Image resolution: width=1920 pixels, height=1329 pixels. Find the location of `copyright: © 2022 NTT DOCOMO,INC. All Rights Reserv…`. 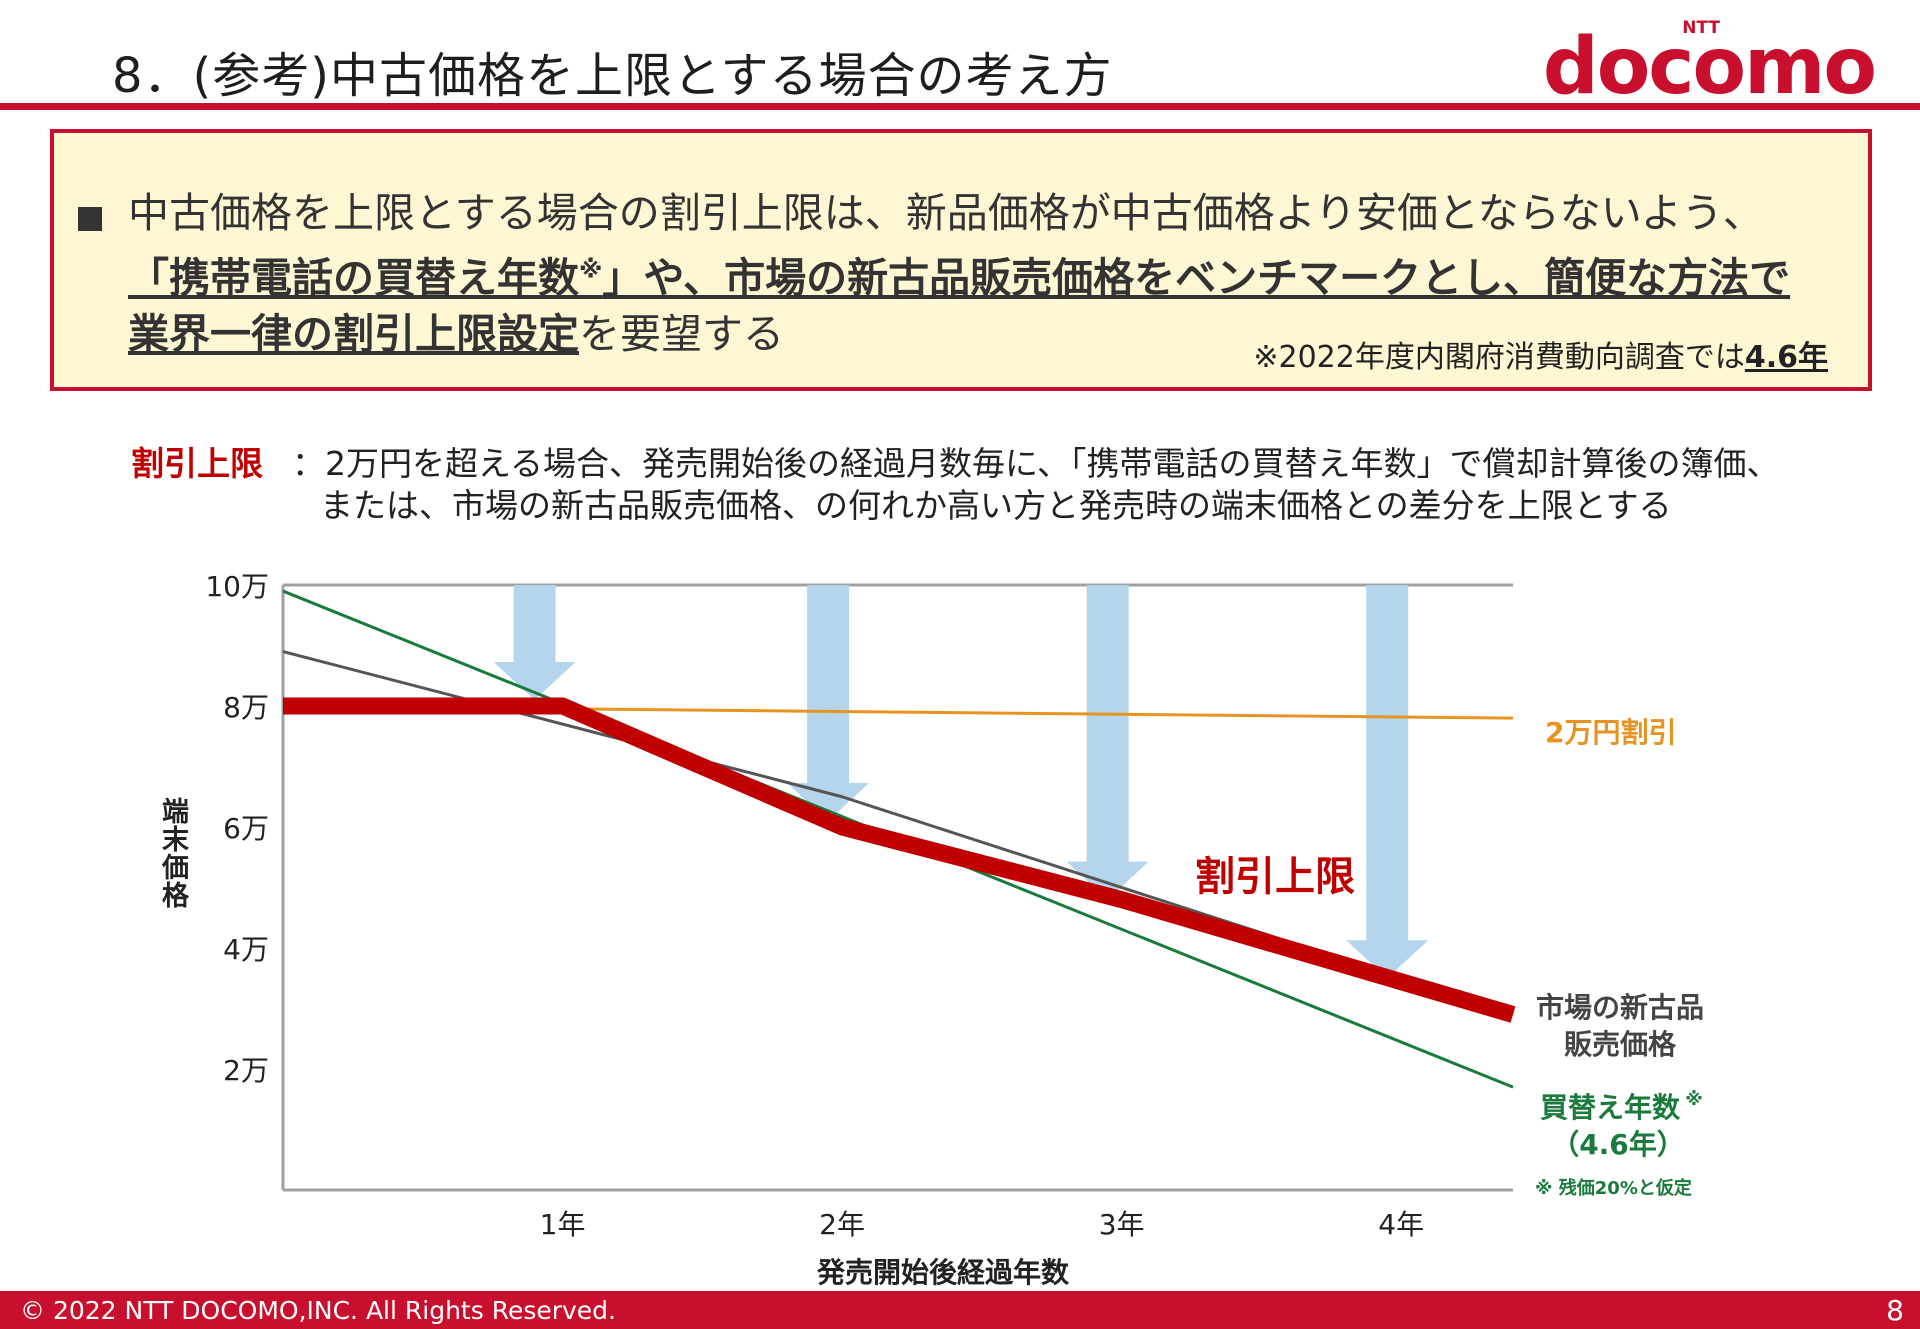

copyright: © 2022 NTT DOCOMO,INC. All Rights Reserv… is located at coordinates (318, 1310).